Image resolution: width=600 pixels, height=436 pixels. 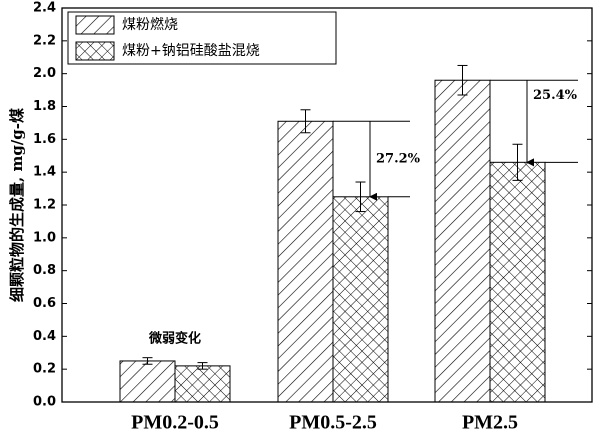 What do you see at coordinates (17, 205) in the screenshot?
I see `y-axis-label: 细颗粒物的生成量, mg/g-煤` at bounding box center [17, 205].